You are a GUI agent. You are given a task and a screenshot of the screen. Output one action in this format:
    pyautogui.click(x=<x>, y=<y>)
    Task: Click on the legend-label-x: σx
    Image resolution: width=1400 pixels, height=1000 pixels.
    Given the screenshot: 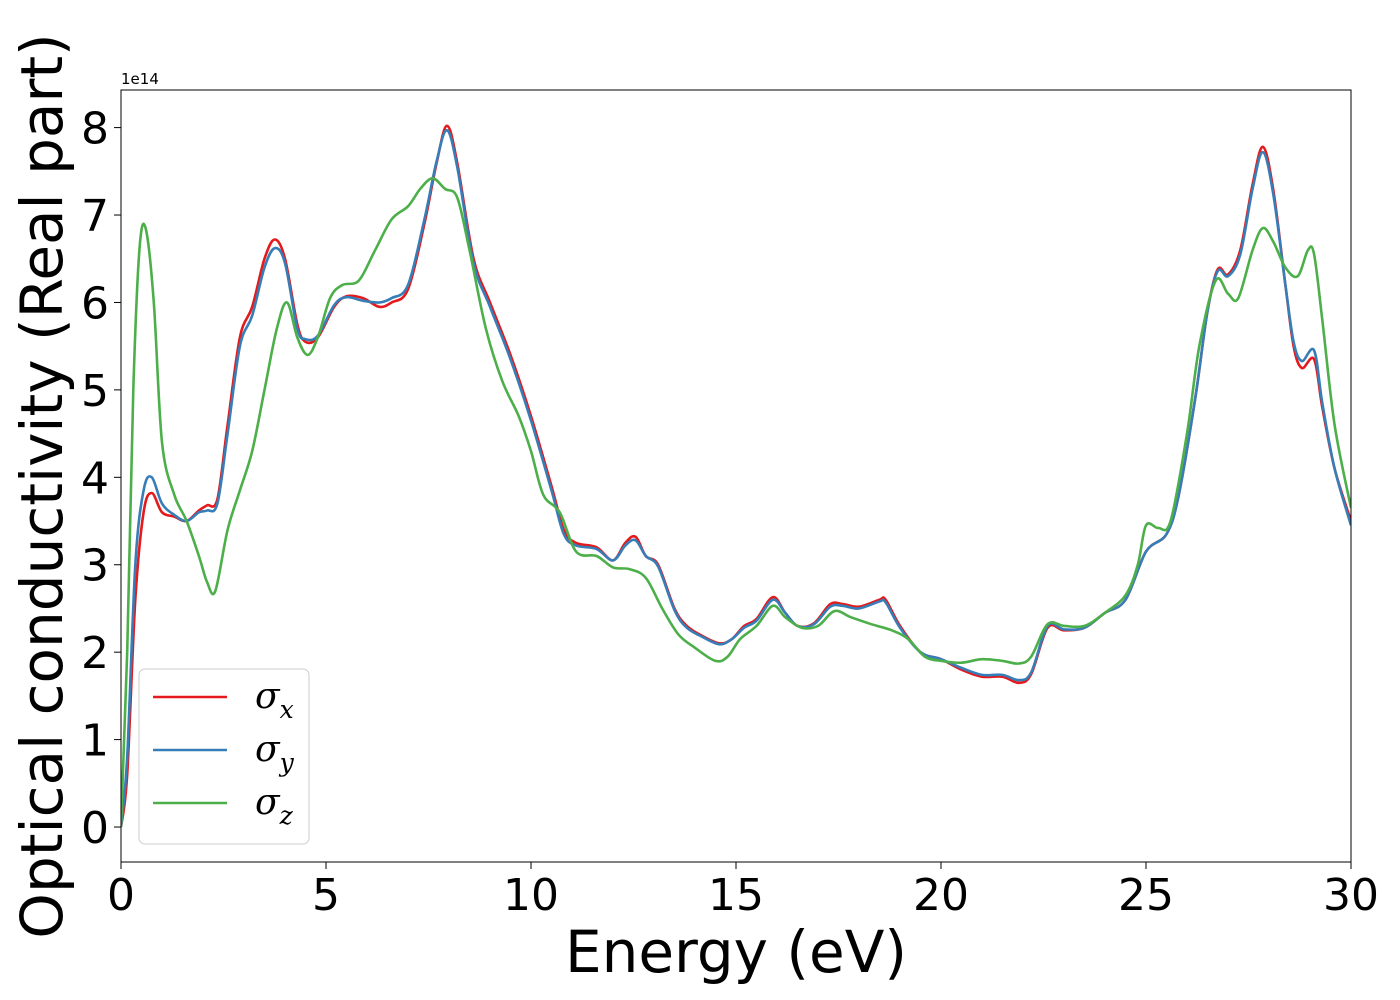 What is the action you would take?
    pyautogui.click(x=274, y=700)
    